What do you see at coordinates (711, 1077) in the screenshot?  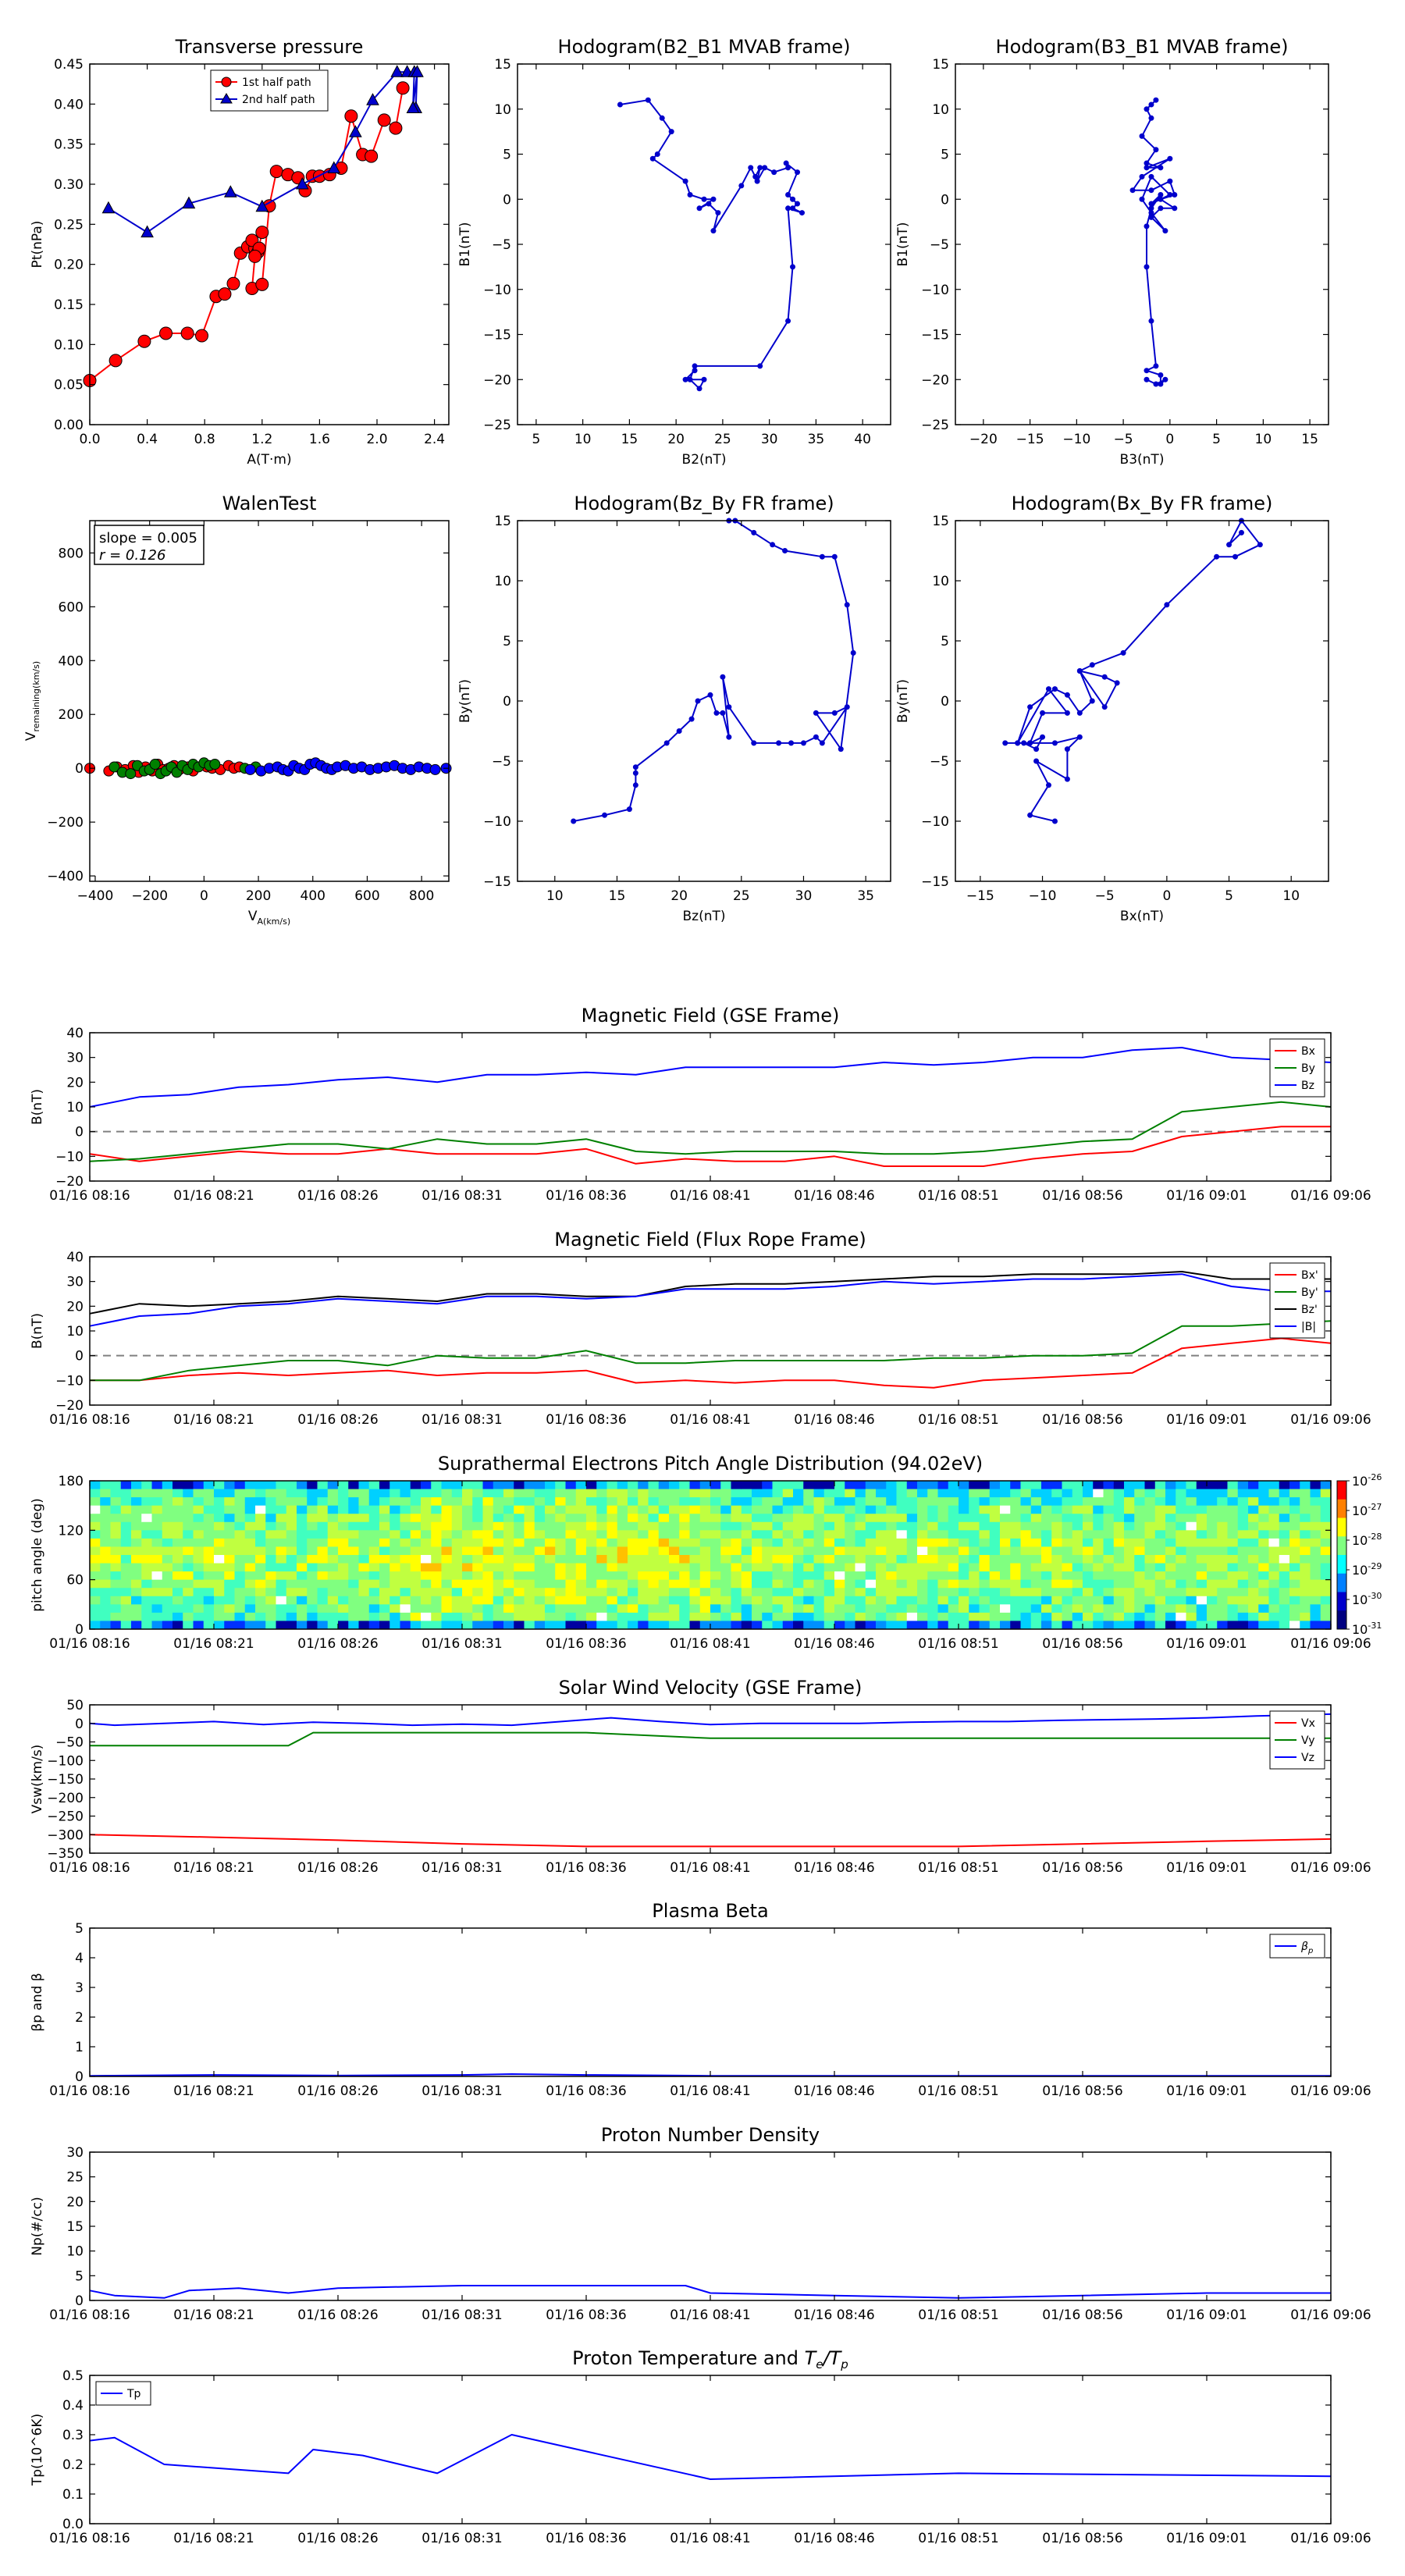 I see `series-line-Bz` at bounding box center [711, 1077].